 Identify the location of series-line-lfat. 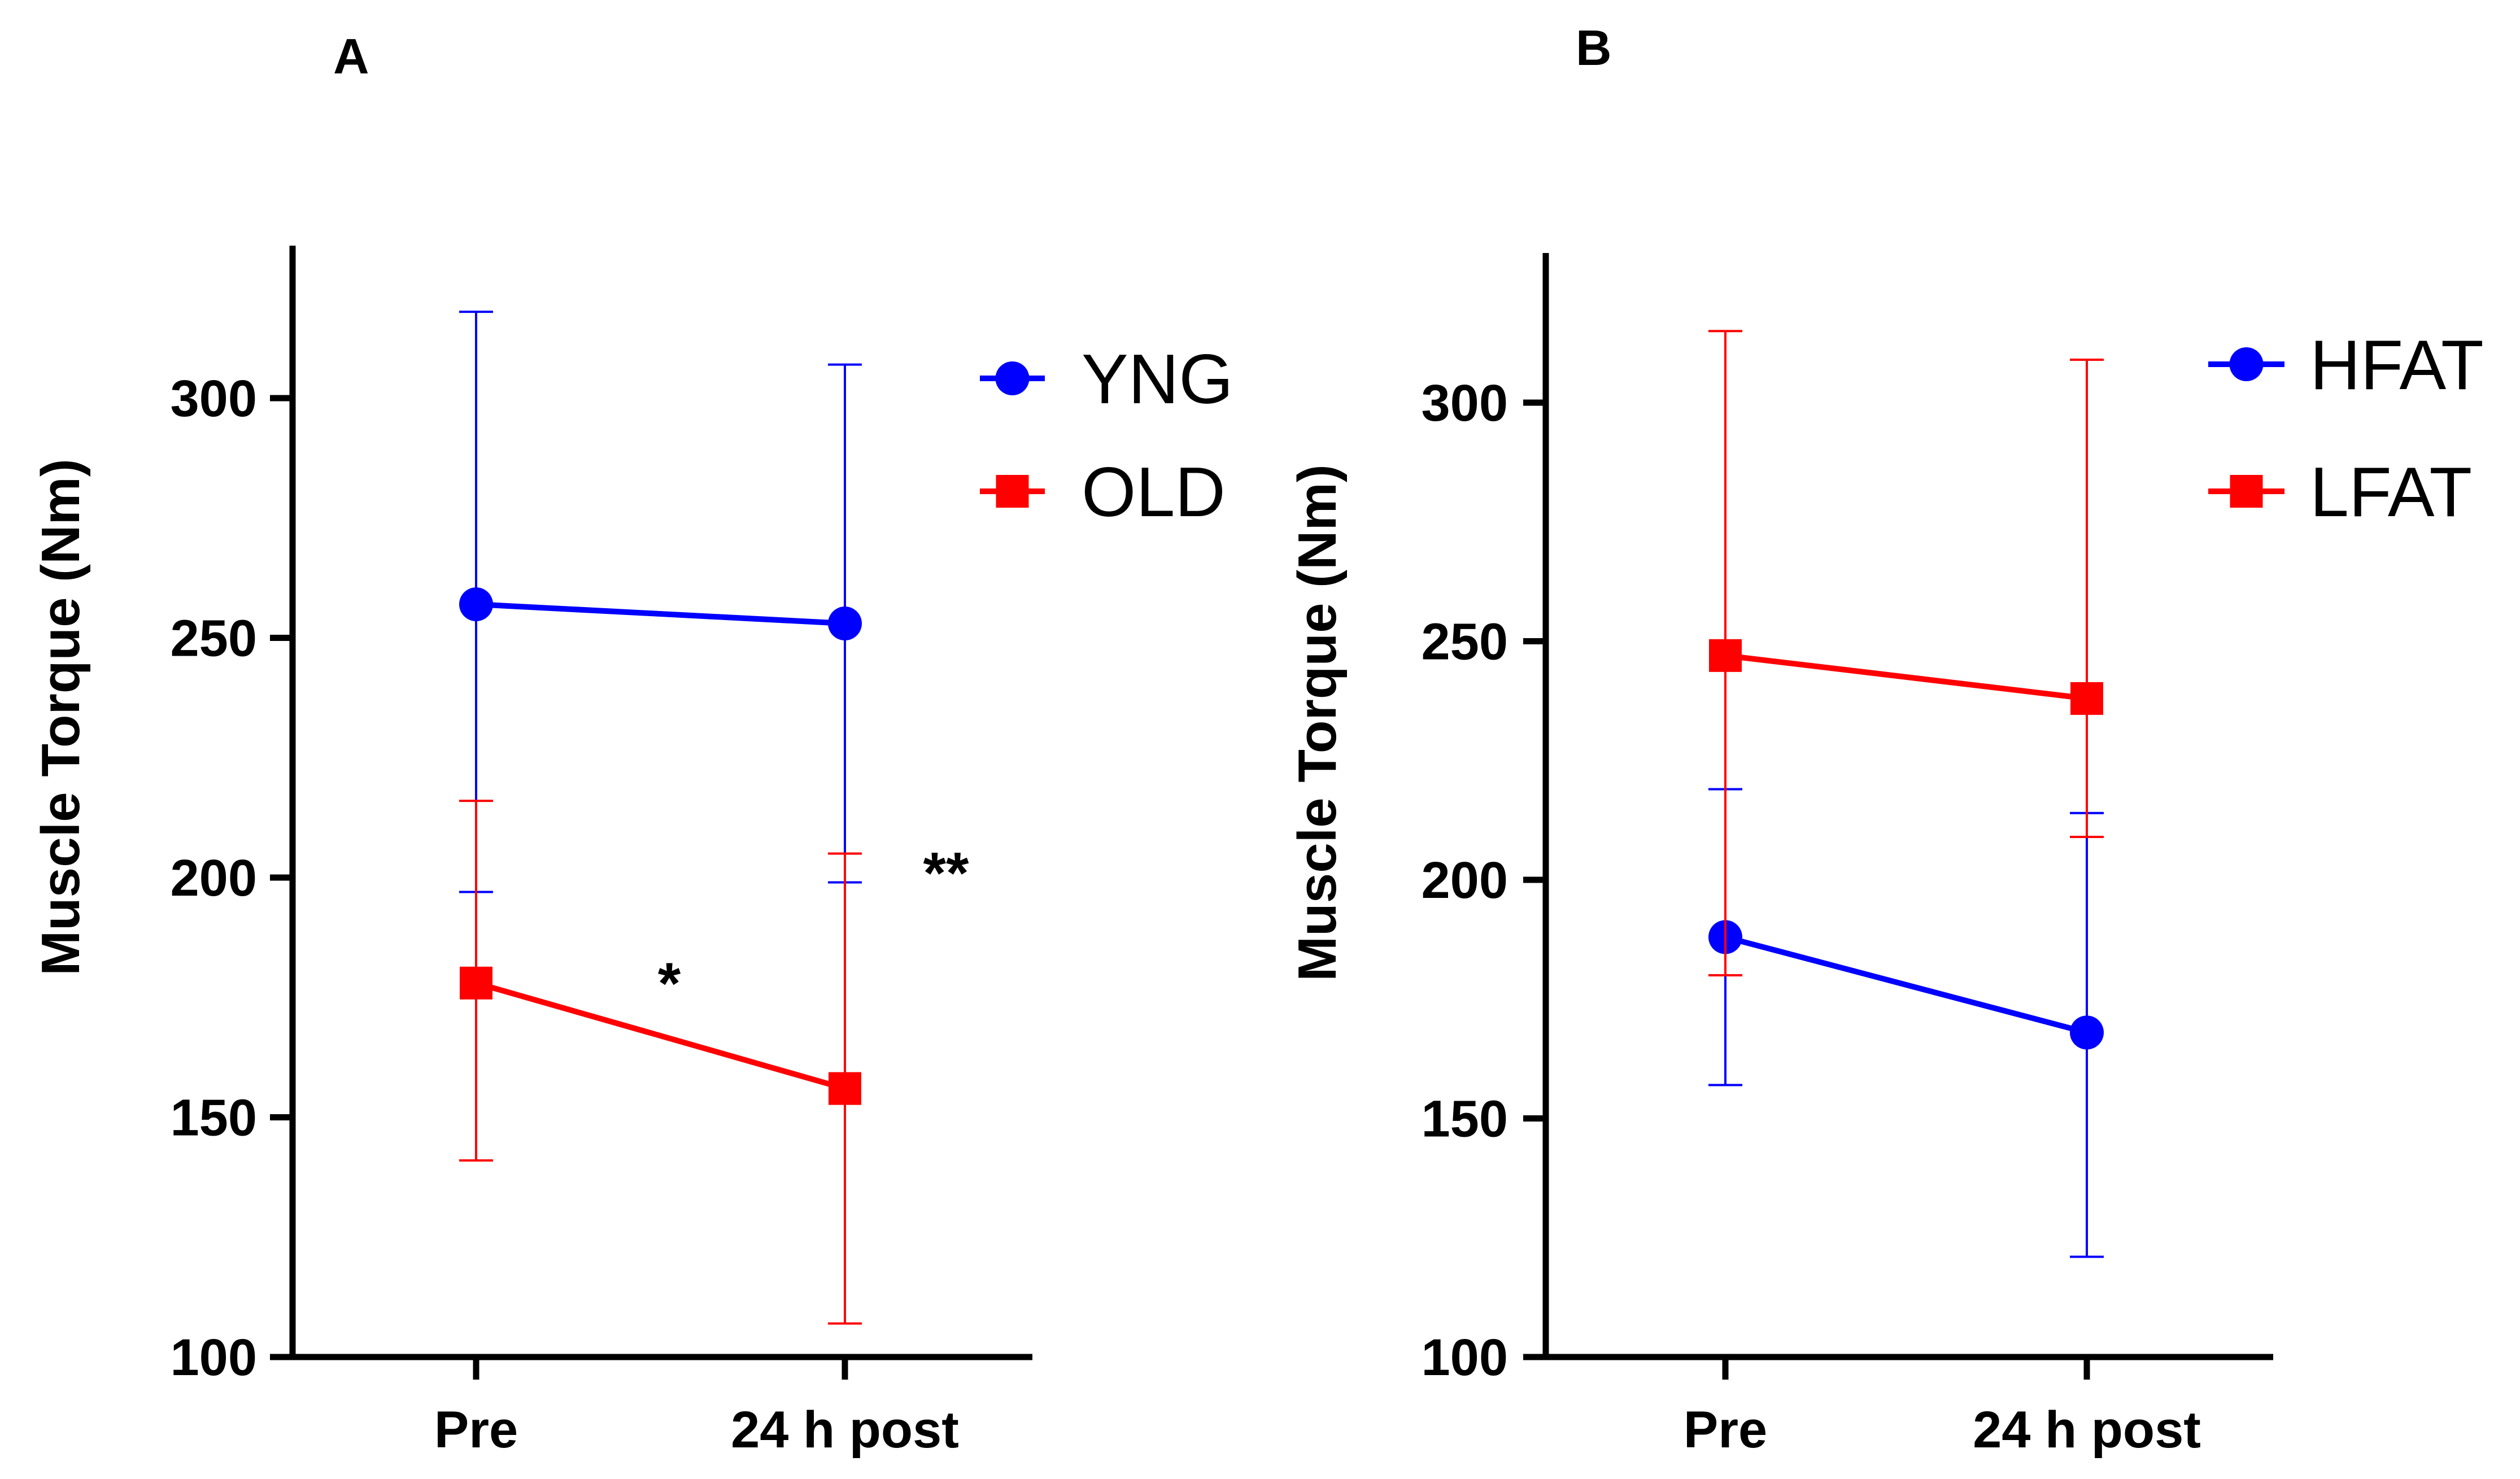
(1906, 676).